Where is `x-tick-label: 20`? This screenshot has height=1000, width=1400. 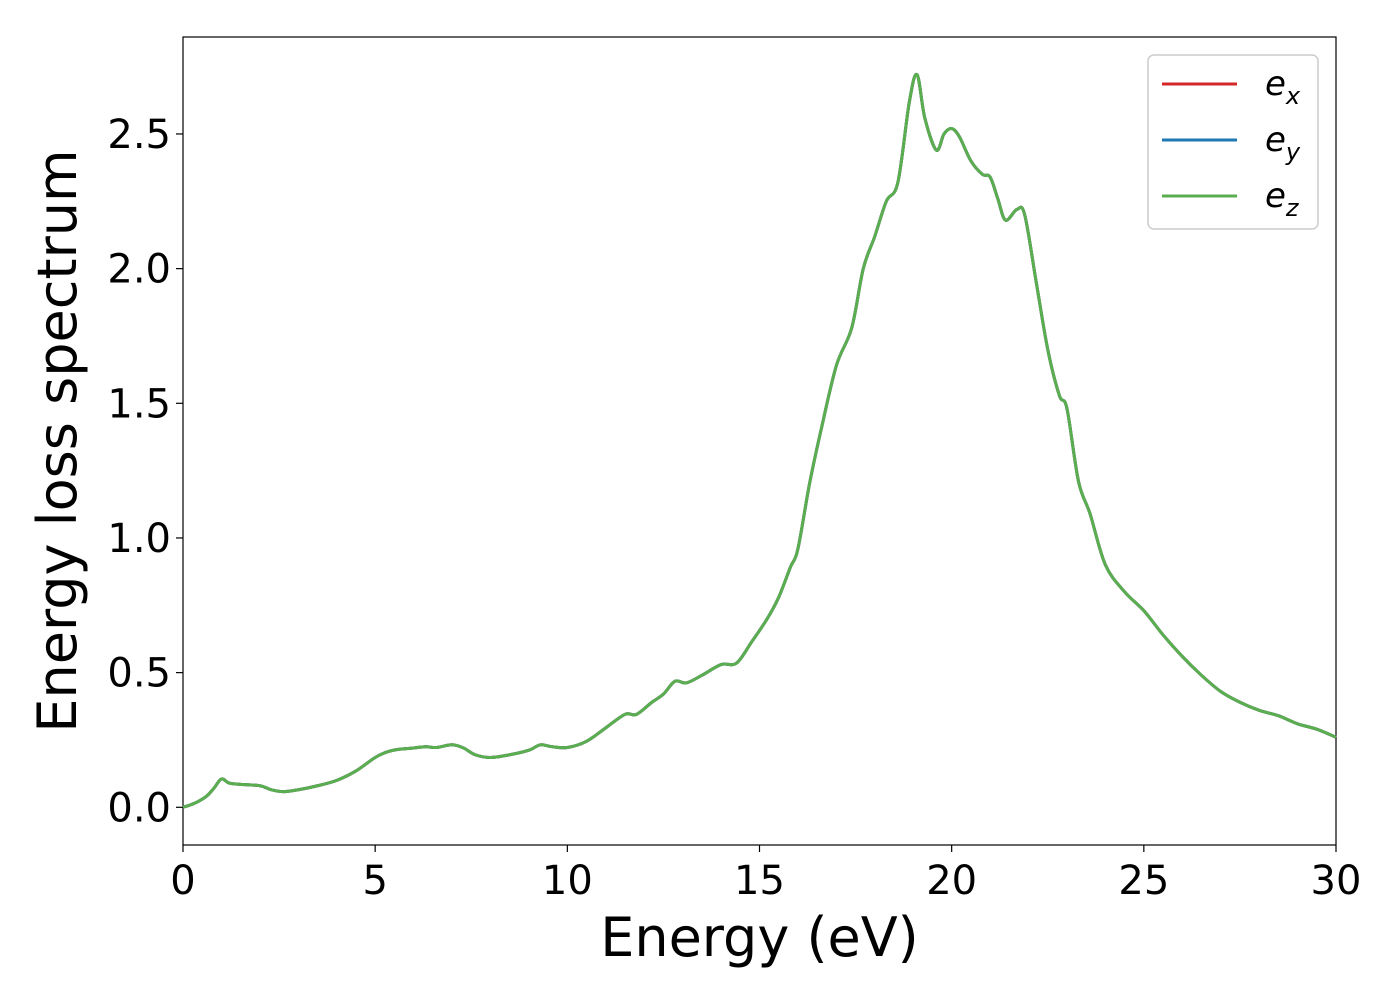
x-tick-label: 20 is located at coordinates (951, 881).